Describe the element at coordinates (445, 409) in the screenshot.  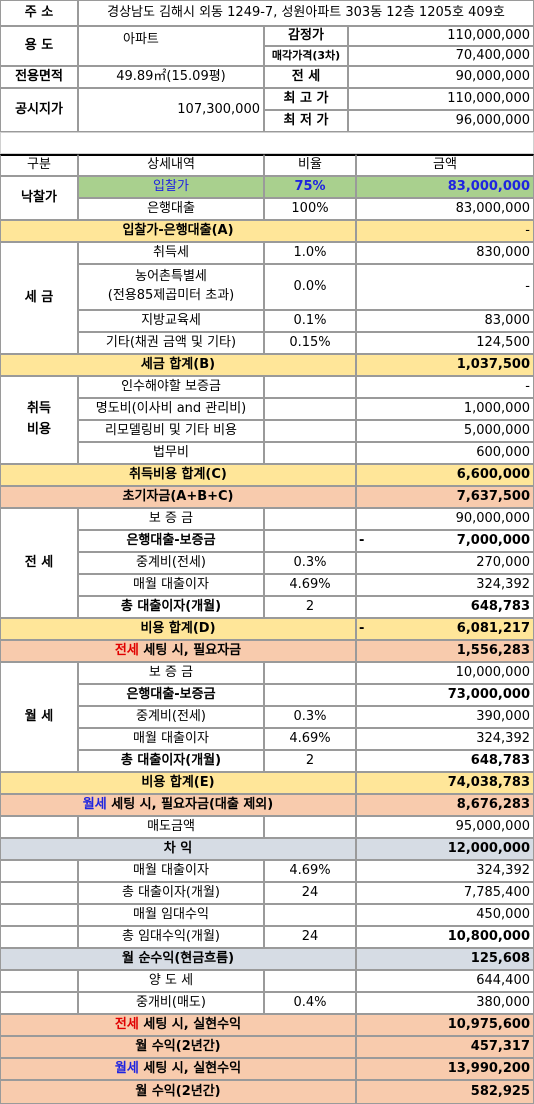
I see `acq-moving-amount: 1,000,000` at that location.